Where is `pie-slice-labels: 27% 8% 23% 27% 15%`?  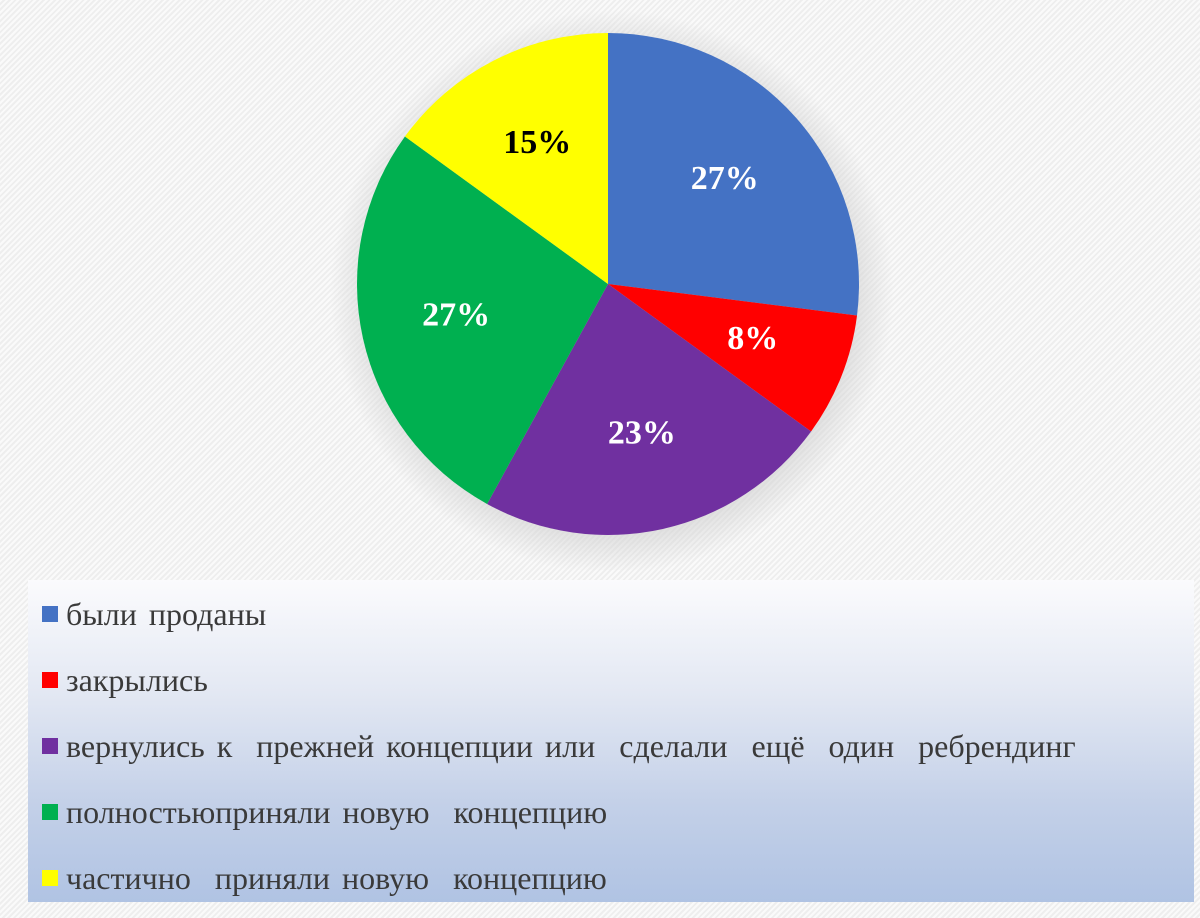 pie-slice-labels: 27% 8% 23% 27% 15% is located at coordinates (600, 288).